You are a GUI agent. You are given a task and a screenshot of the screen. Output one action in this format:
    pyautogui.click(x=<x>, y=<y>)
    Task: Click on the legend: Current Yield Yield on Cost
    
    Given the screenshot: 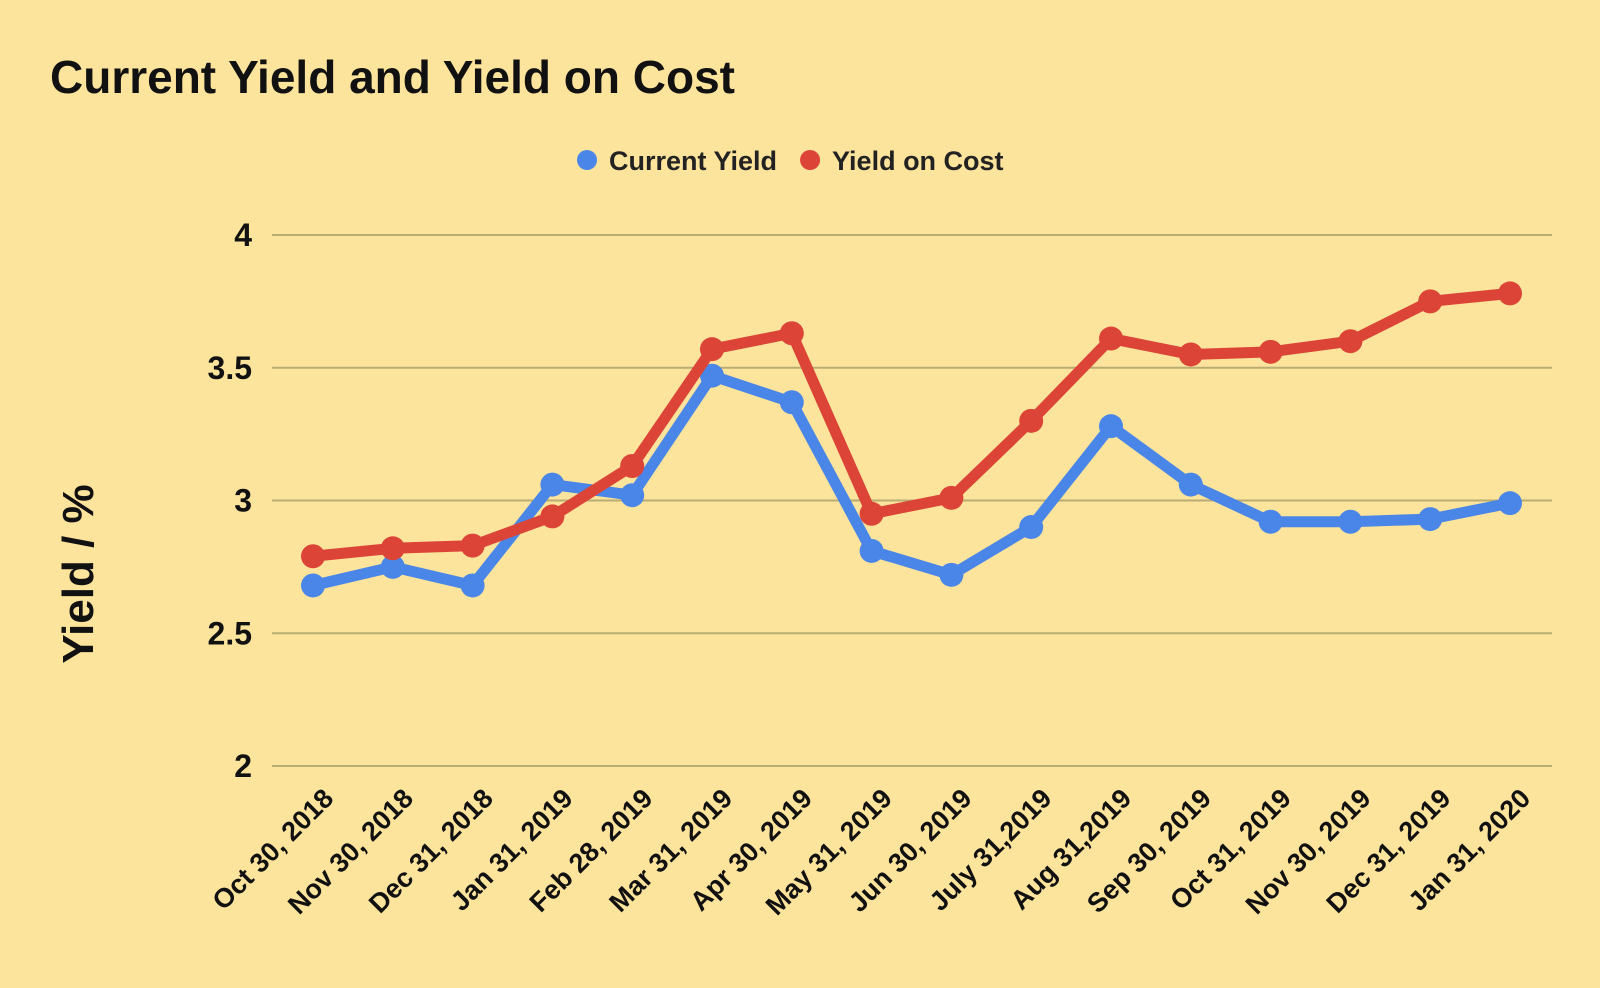 What is the action you would take?
    pyautogui.click(x=790, y=161)
    